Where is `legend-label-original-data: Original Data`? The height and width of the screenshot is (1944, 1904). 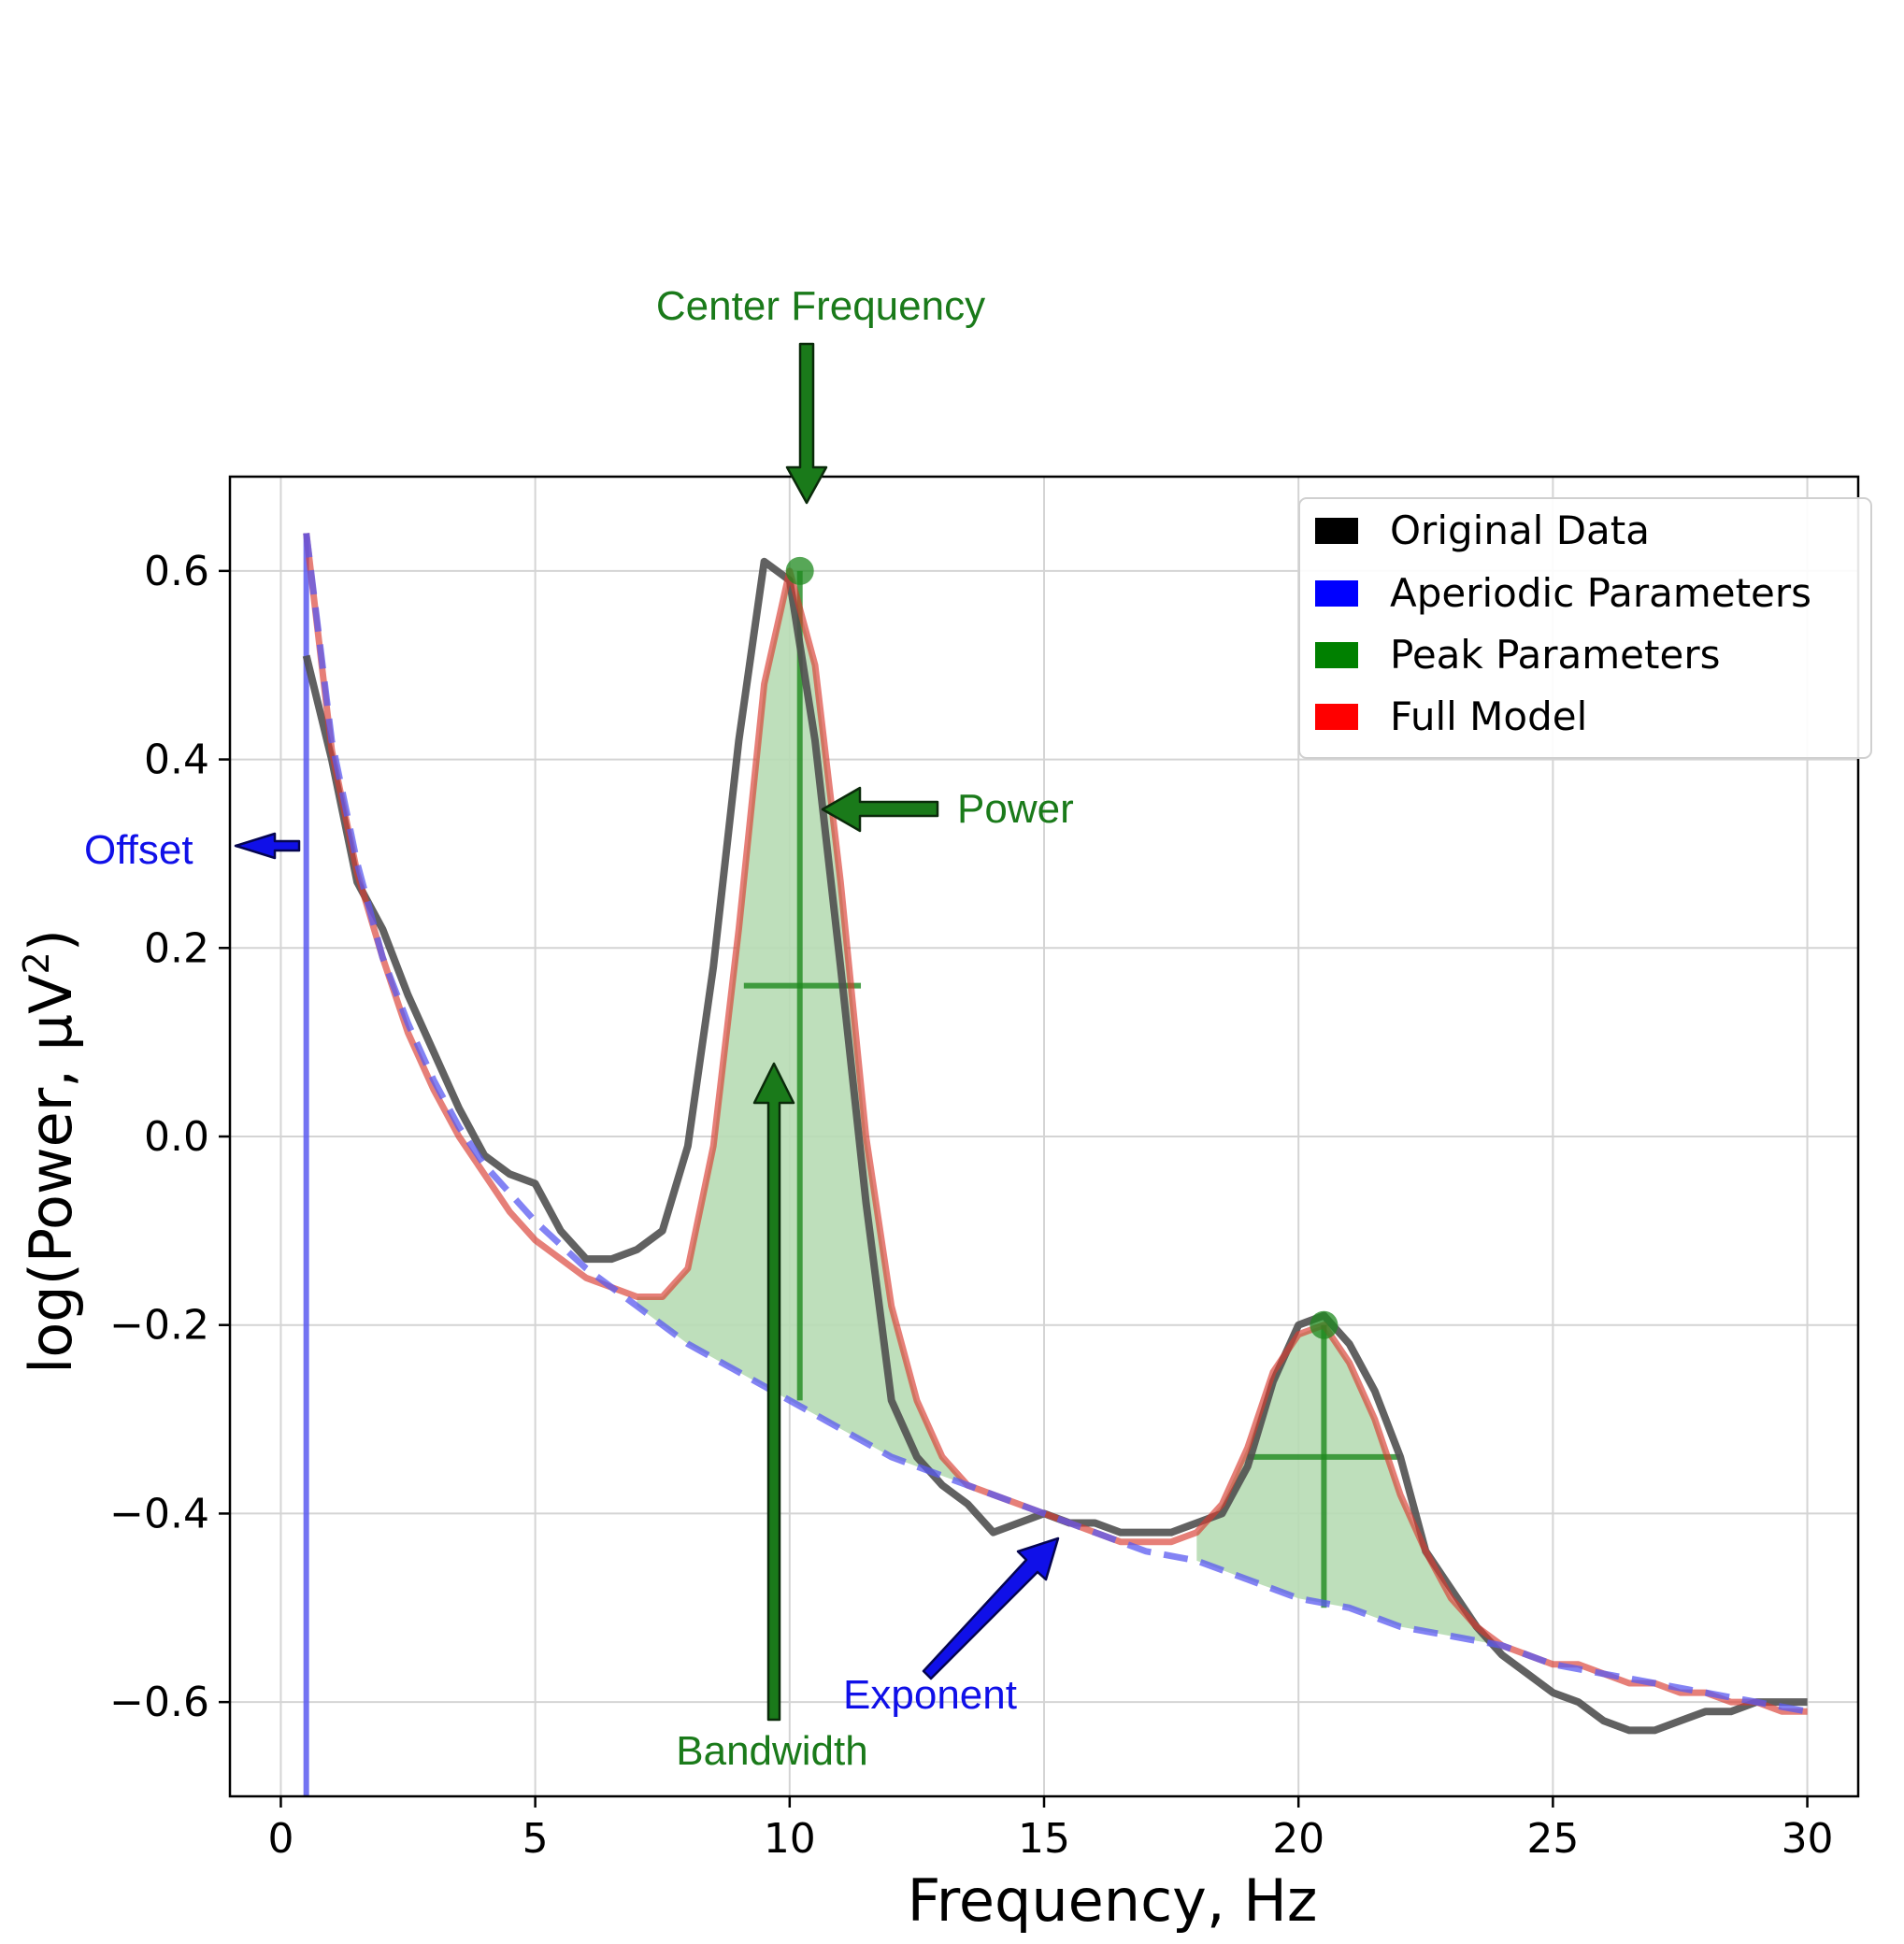
legend-label-original-data: Original Data is located at coordinates (1520, 530).